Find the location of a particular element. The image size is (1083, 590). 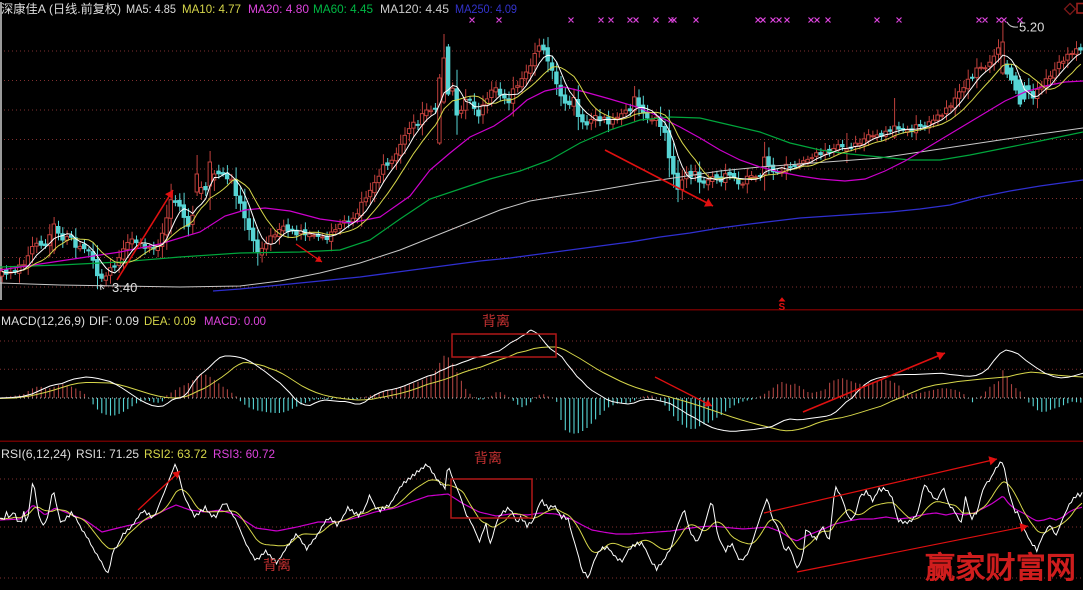

svg-text: MA5: 4.85 is located at coordinates (151, 9).